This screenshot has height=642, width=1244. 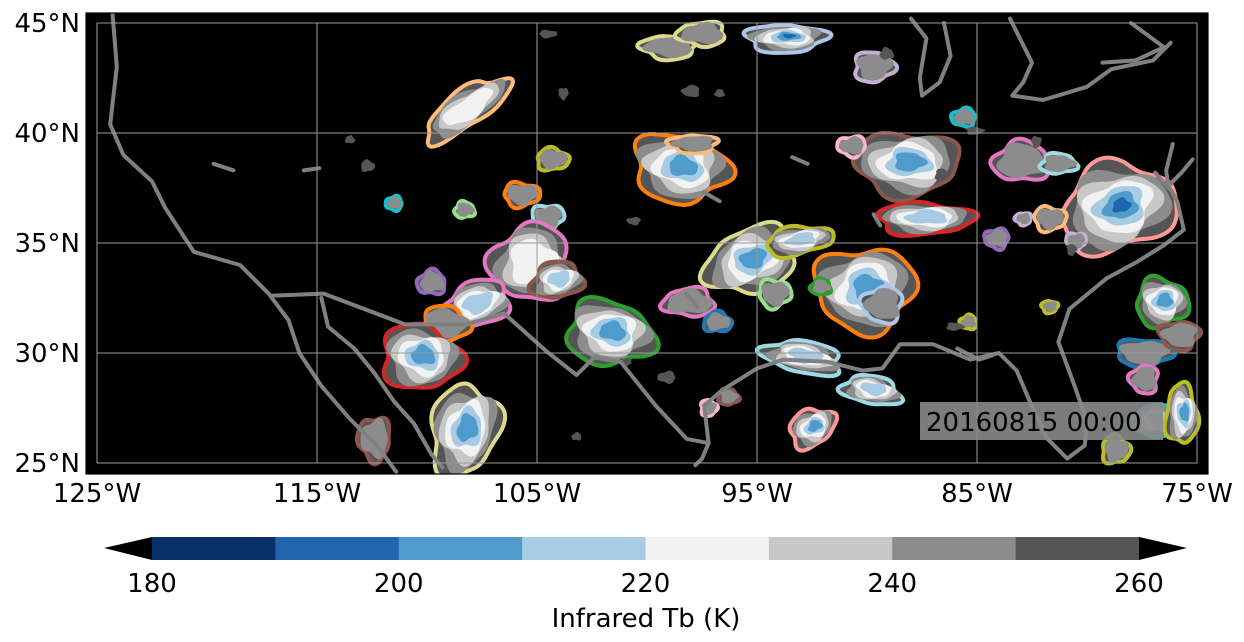 I want to click on lat-tick-label: 45°N, so click(x=47, y=24).